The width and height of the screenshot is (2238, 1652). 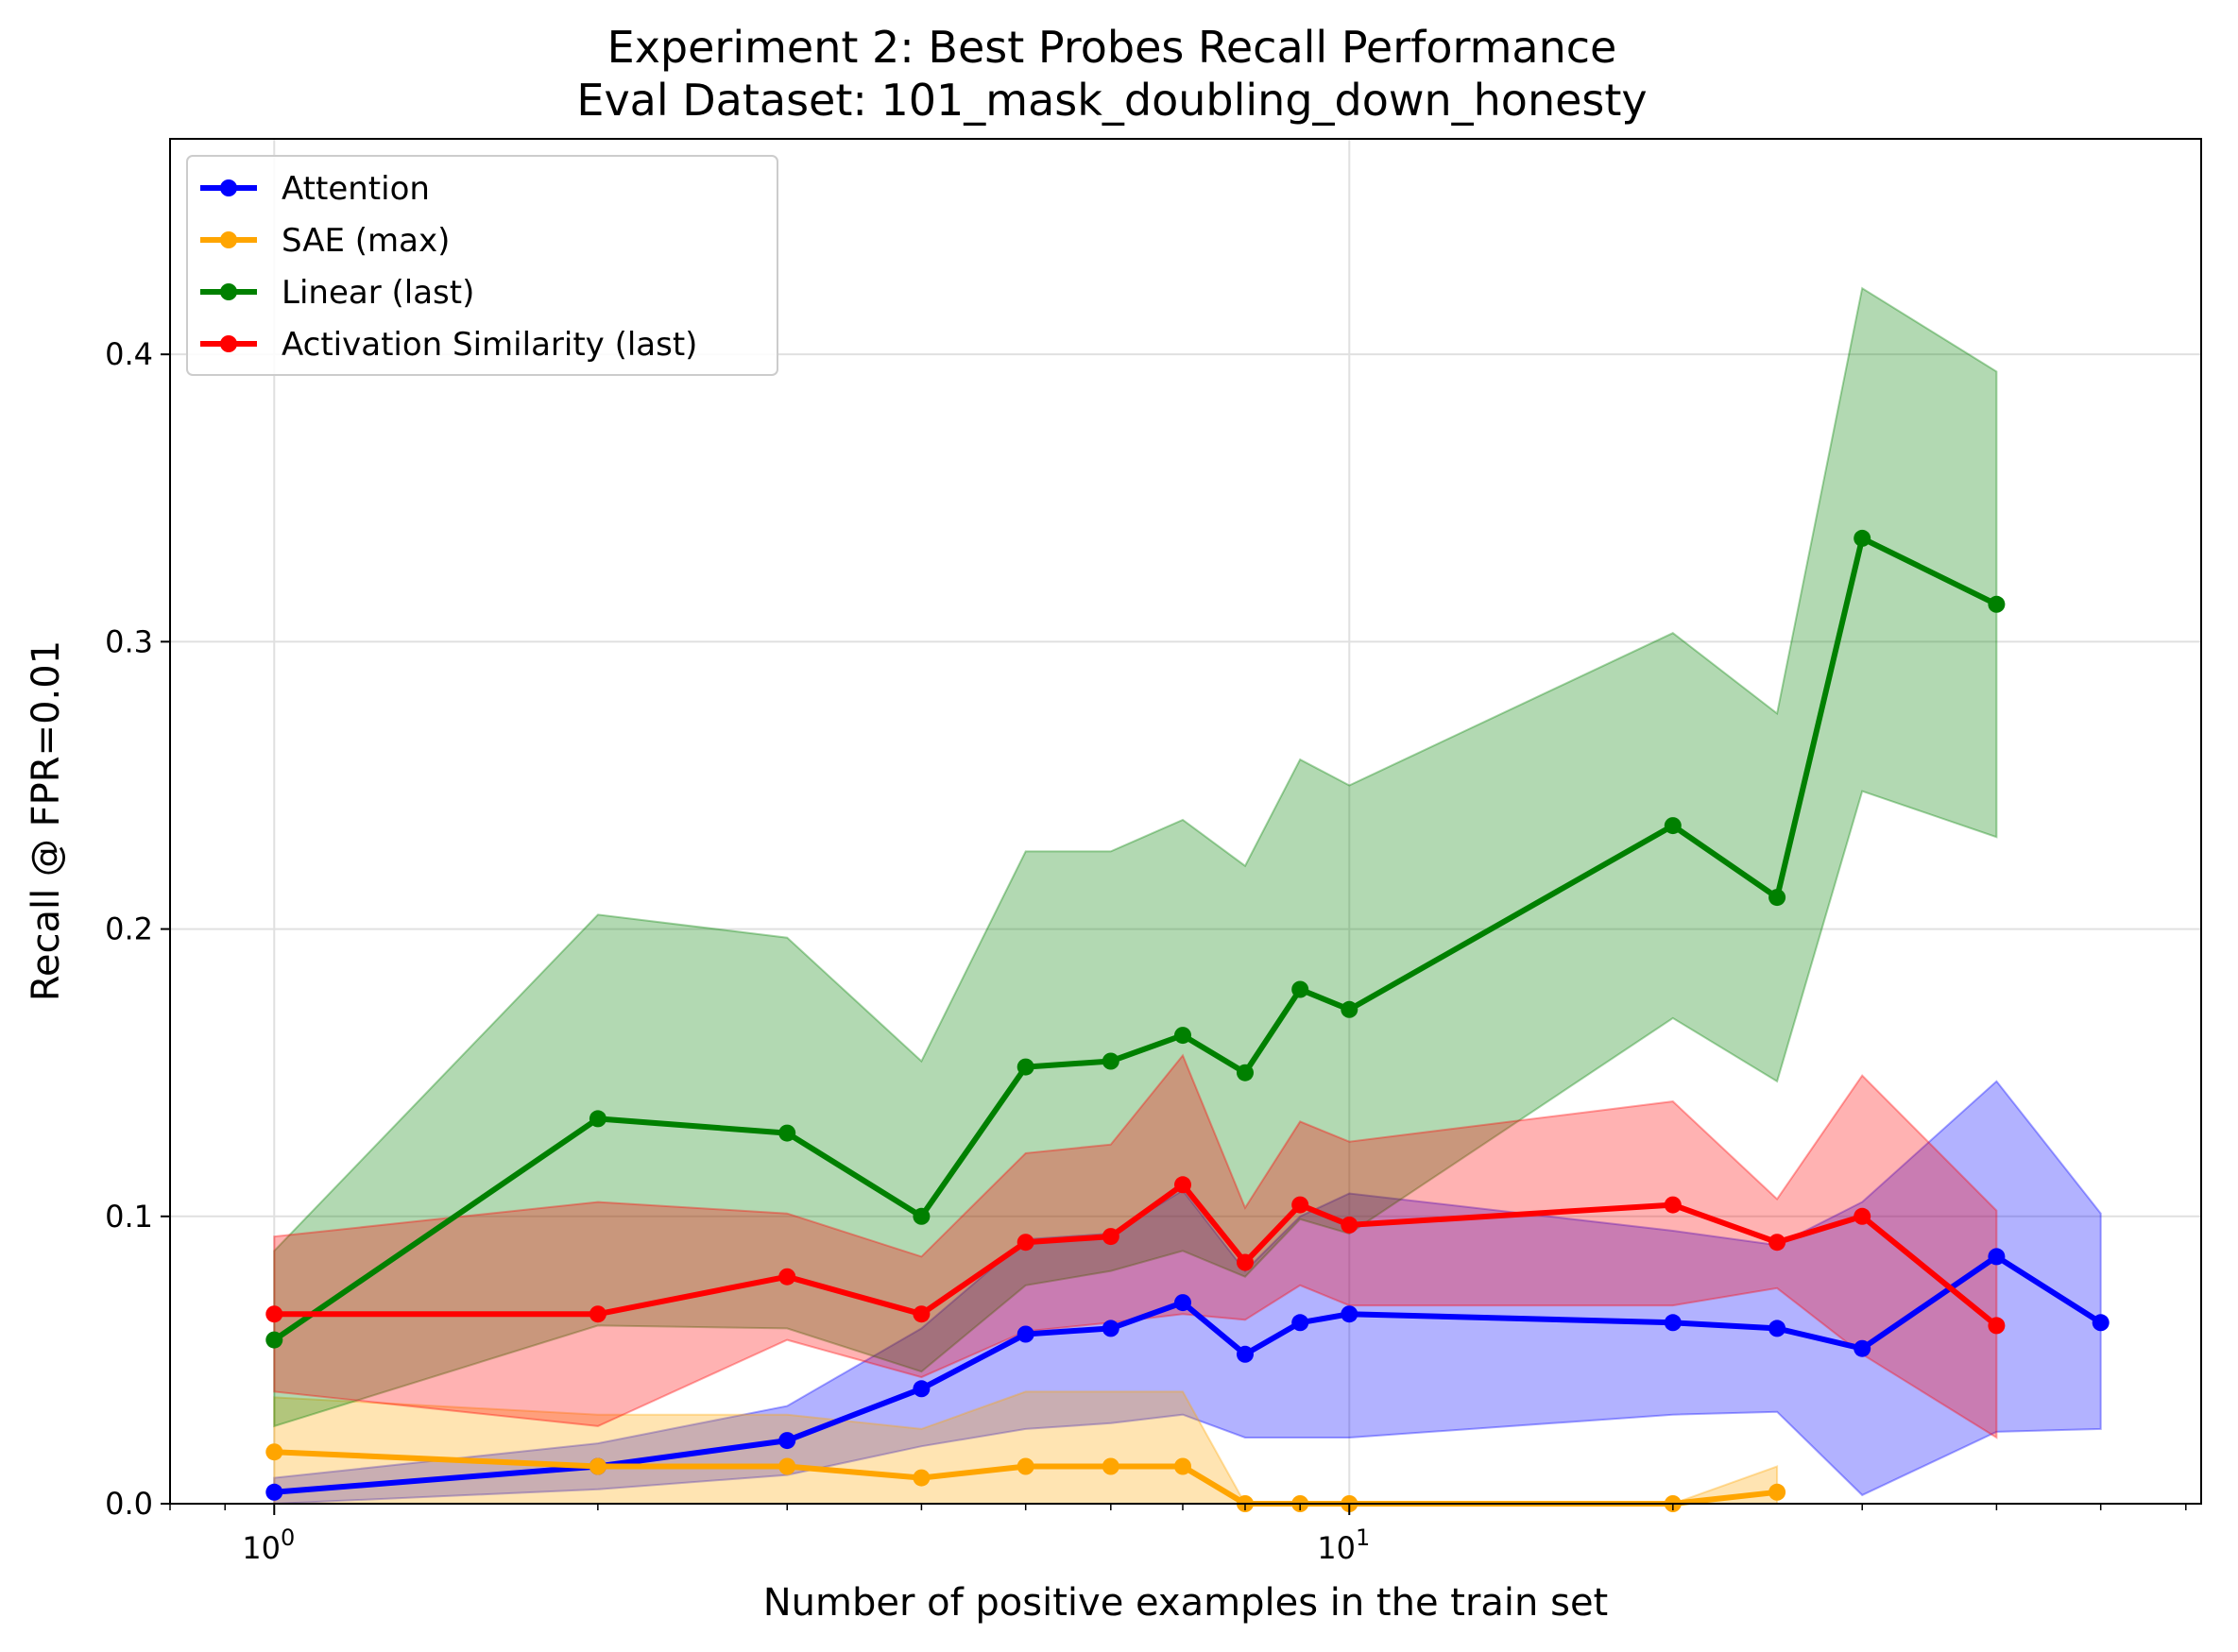 What do you see at coordinates (129, 1504) in the screenshot?
I see `y-tick-label: 0.0` at bounding box center [129, 1504].